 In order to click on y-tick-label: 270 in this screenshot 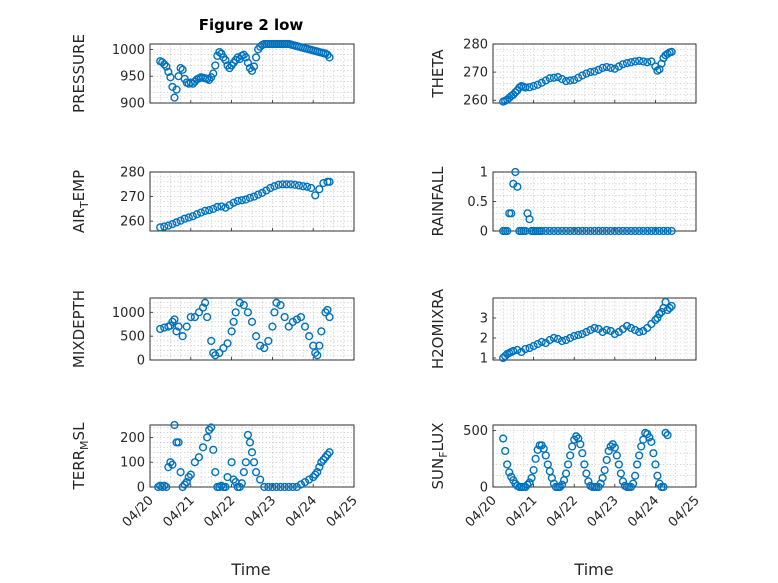, I will do `click(475, 73)`.